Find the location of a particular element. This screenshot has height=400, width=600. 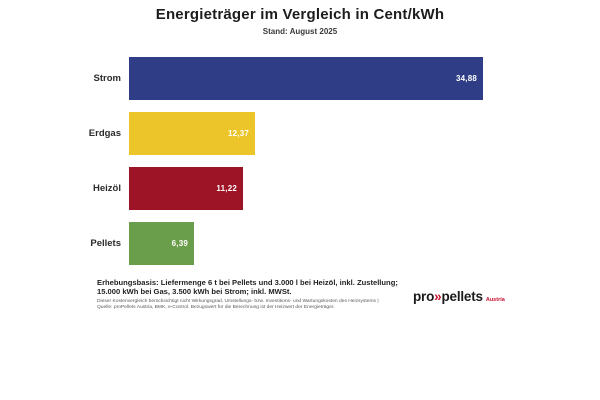

logo-chevrons-icon: » is located at coordinates (438, 296).